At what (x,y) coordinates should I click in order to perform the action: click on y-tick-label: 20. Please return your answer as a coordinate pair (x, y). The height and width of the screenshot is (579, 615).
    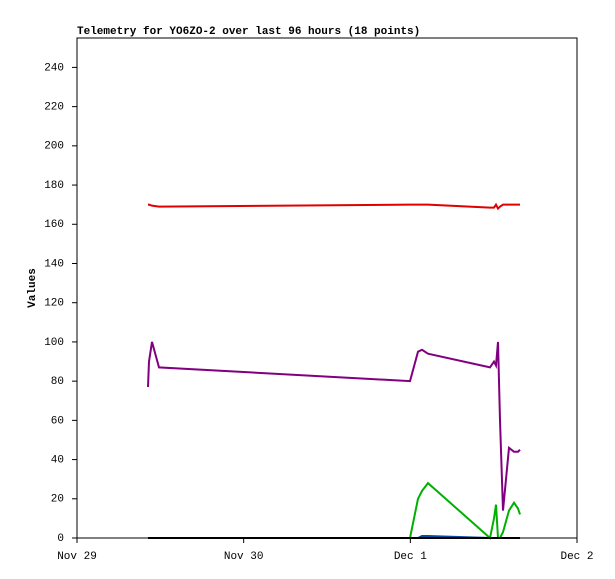
    Looking at the image, I should click on (57, 500).